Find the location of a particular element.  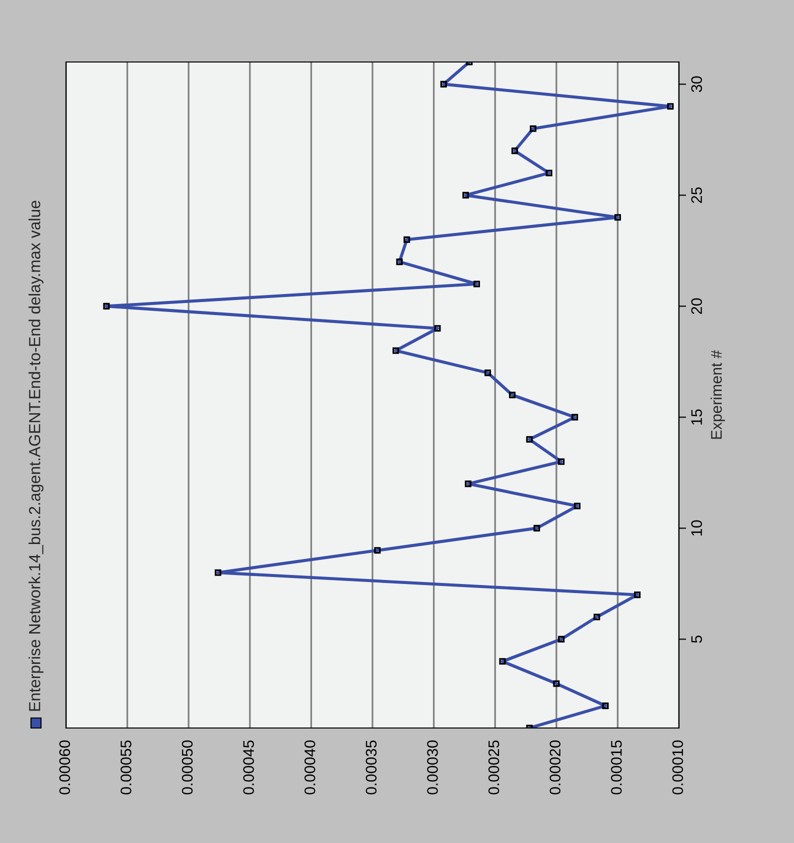

x-tick-label: 0.00020 is located at coordinates (555, 767).